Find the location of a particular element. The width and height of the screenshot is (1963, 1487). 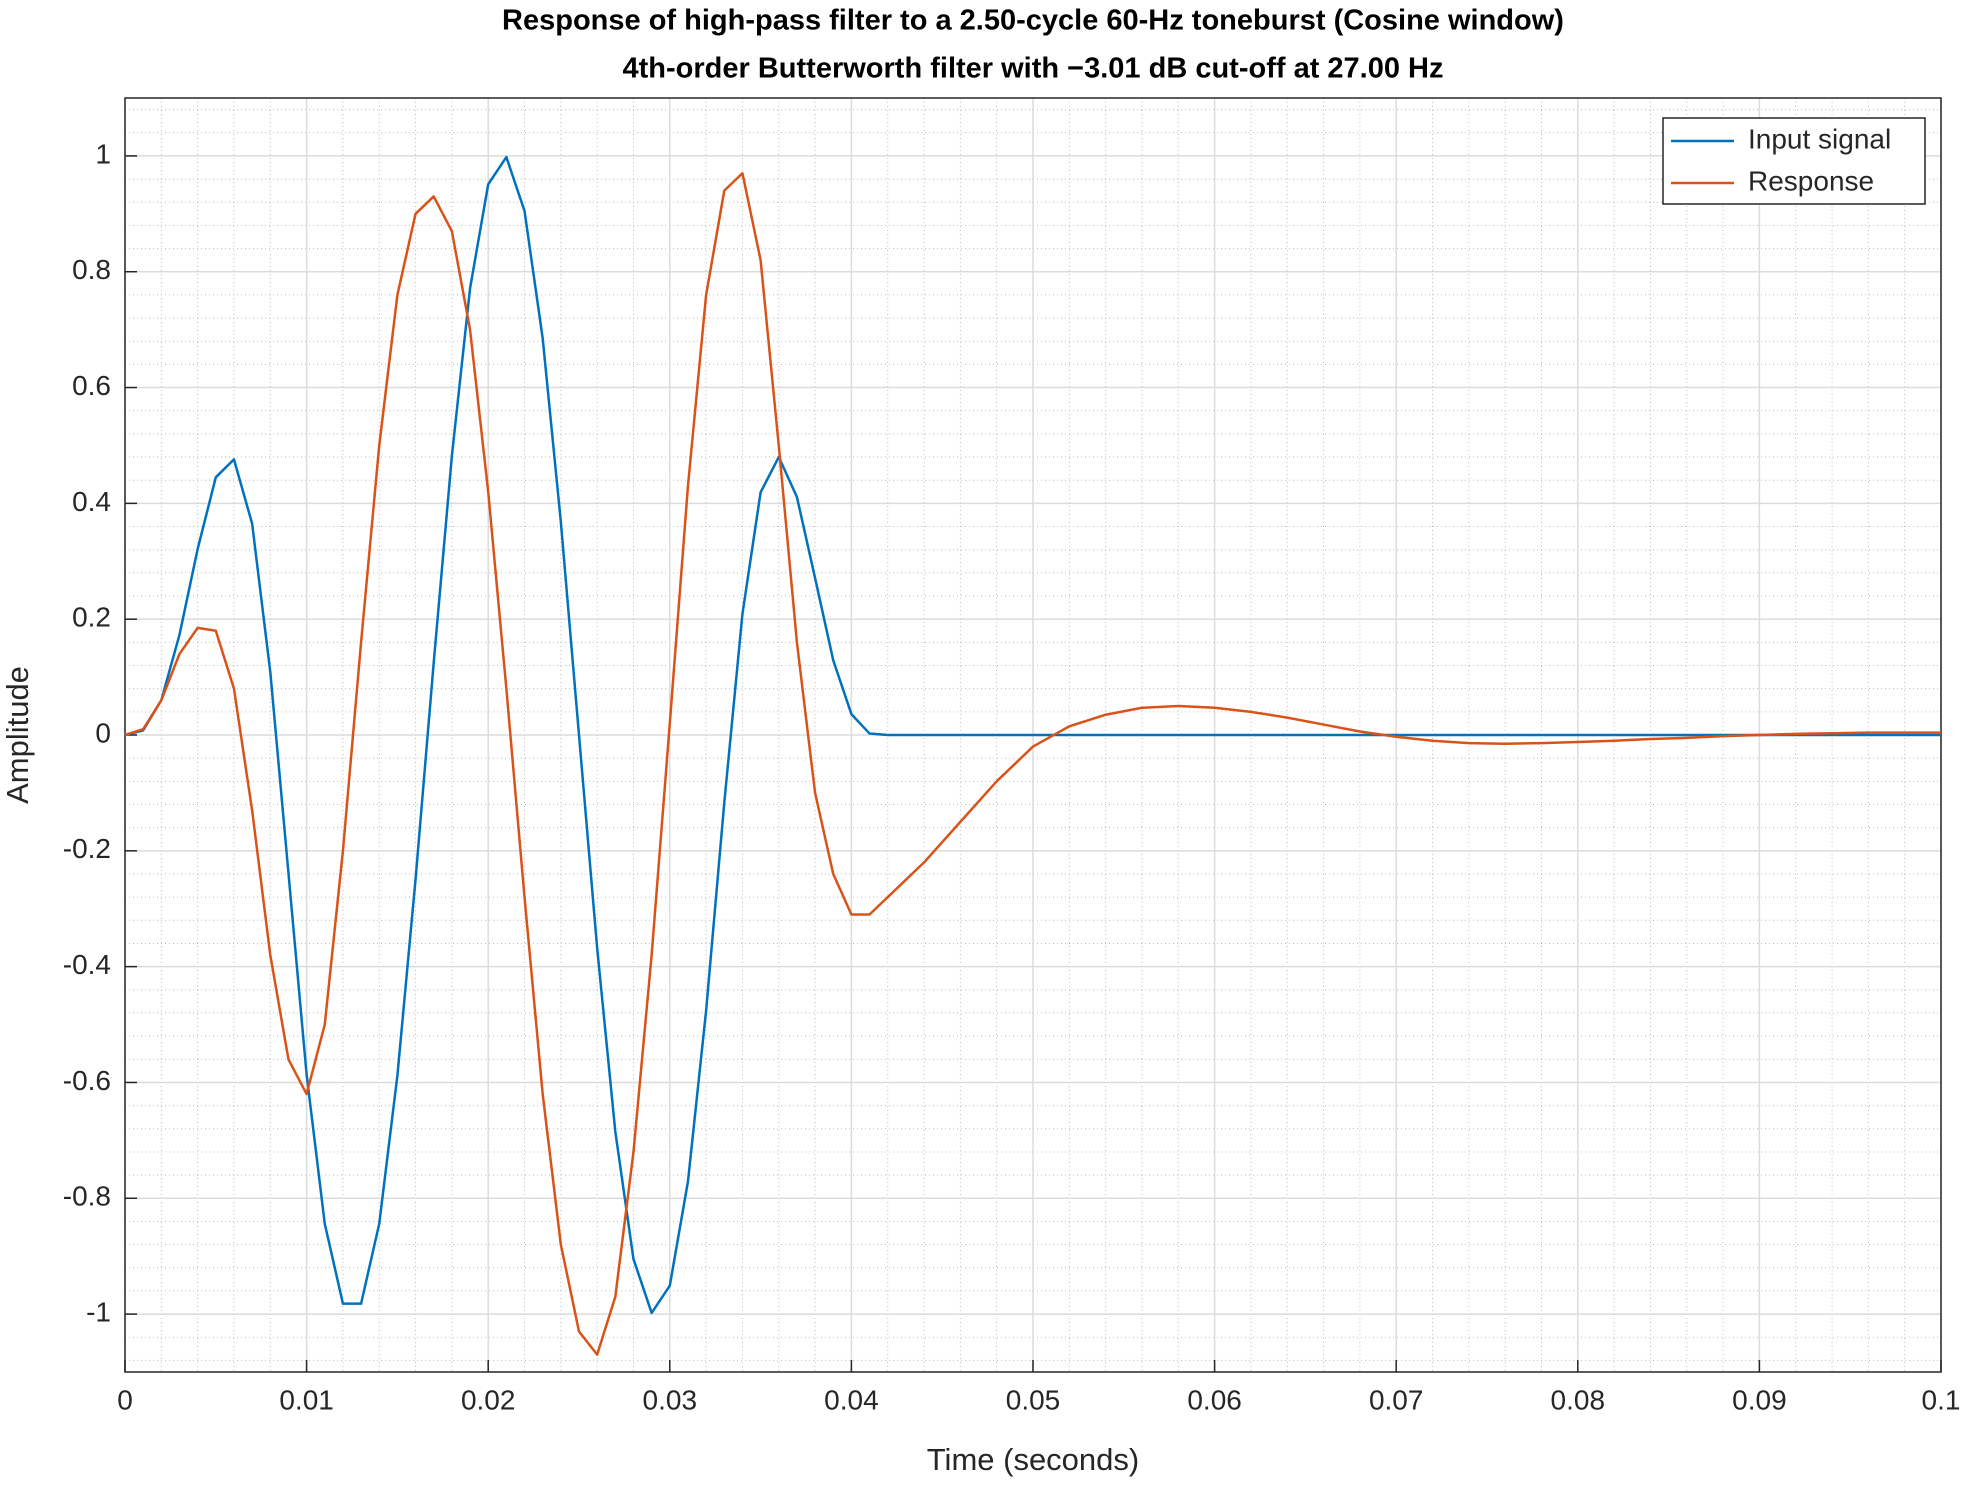

x-tick-label: 0.05 is located at coordinates (1033, 1399).